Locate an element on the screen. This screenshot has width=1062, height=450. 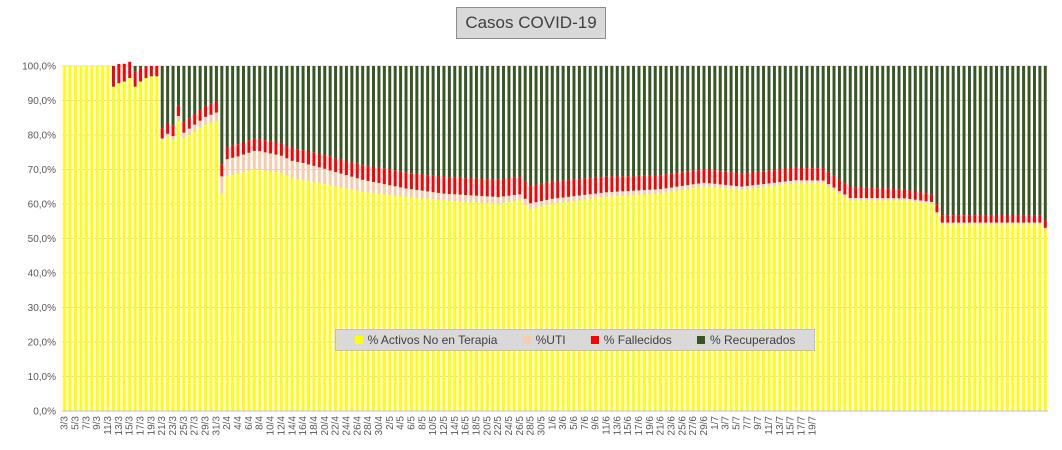
x-tick-label: 31/3 is located at coordinates (216, 426).